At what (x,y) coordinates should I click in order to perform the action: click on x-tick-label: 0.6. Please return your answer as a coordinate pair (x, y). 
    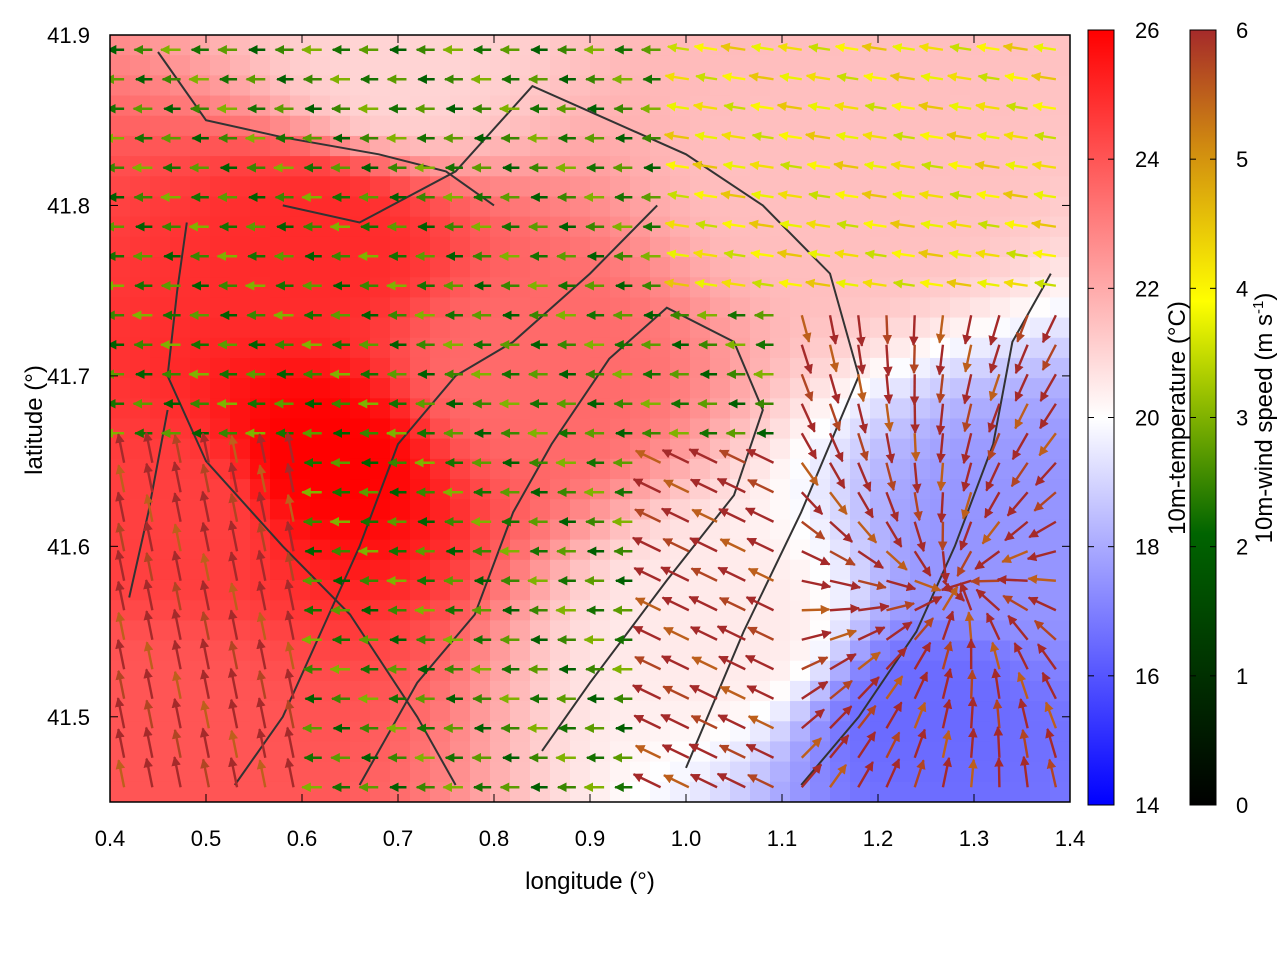
    Looking at the image, I should click on (302, 838).